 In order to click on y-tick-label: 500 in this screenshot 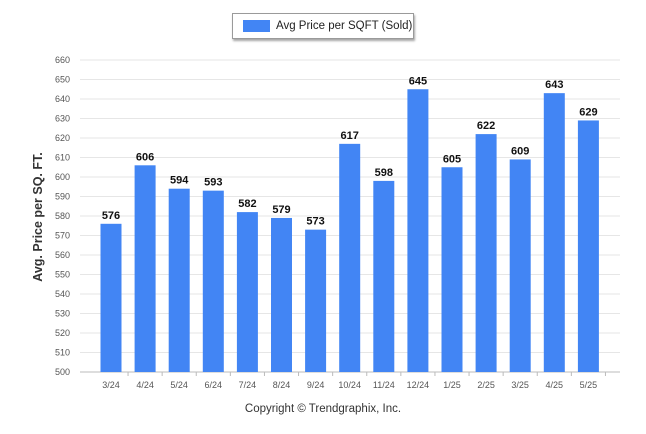, I will do `click(62, 372)`.